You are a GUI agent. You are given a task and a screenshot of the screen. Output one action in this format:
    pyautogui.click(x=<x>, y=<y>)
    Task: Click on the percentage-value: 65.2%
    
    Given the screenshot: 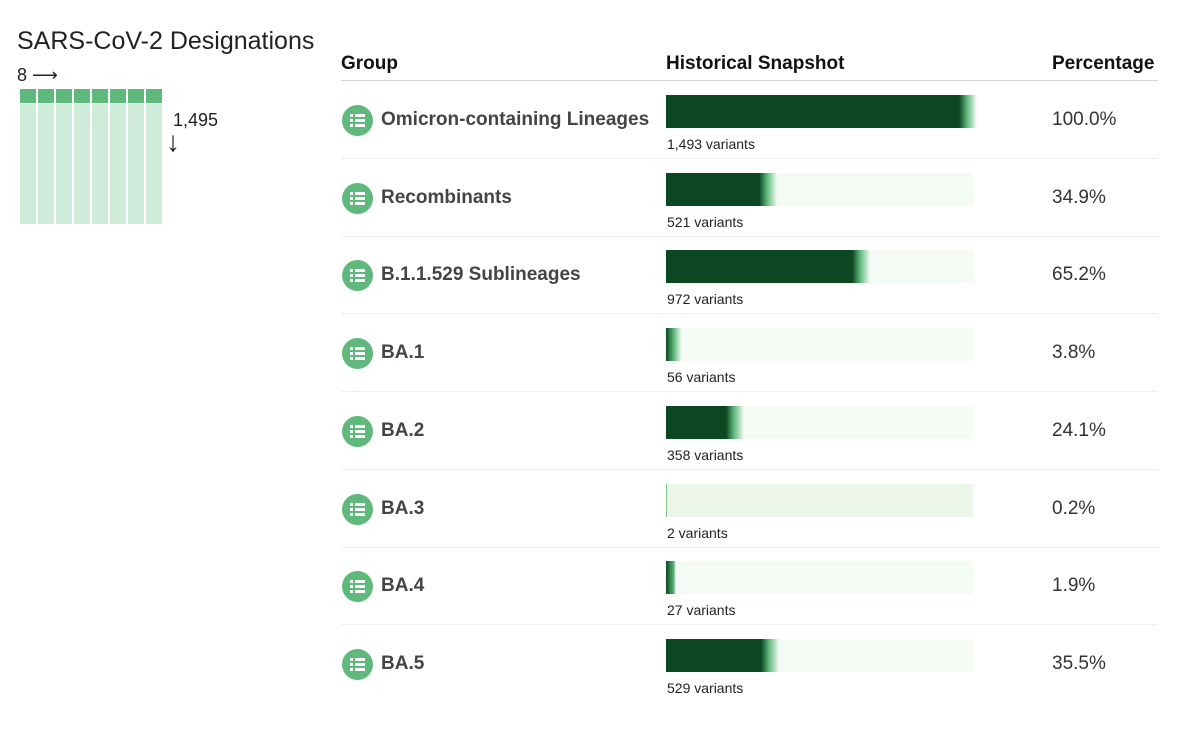 What is the action you would take?
    pyautogui.click(x=1079, y=275)
    